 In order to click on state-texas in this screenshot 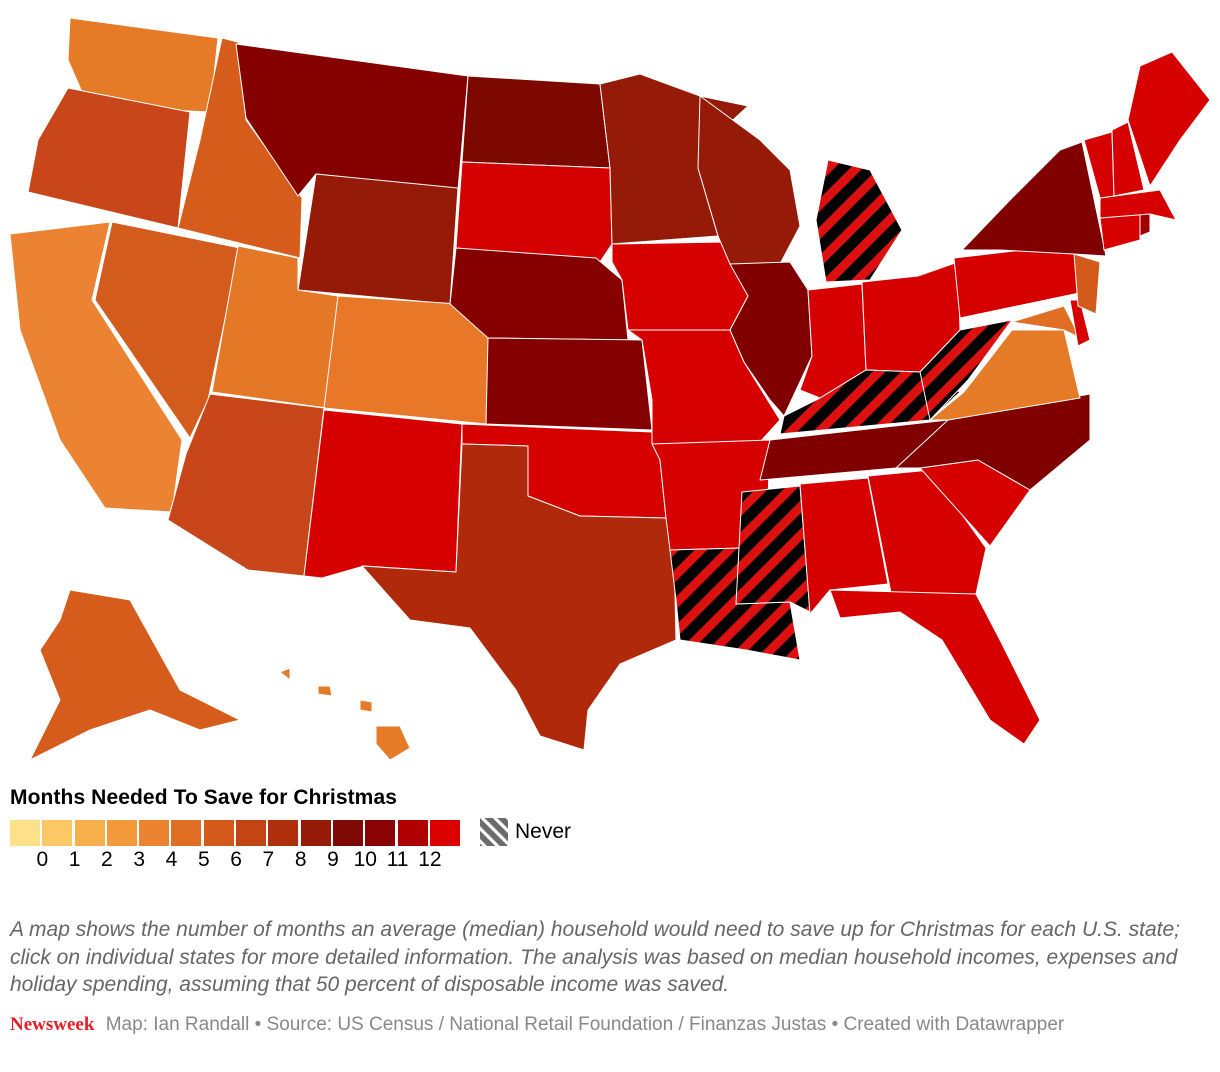, I will do `click(519, 597)`.